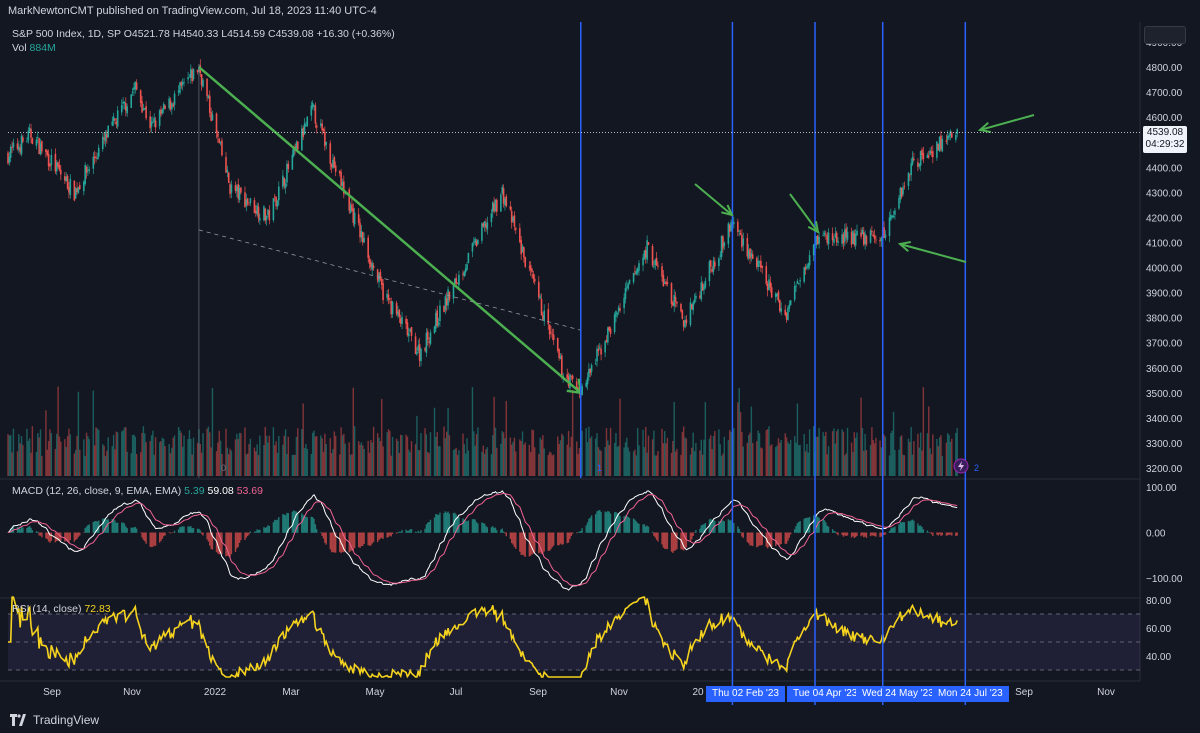 The height and width of the screenshot is (733, 1200). What do you see at coordinates (54, 720) in the screenshot?
I see `tradingview-logo: TradingView` at bounding box center [54, 720].